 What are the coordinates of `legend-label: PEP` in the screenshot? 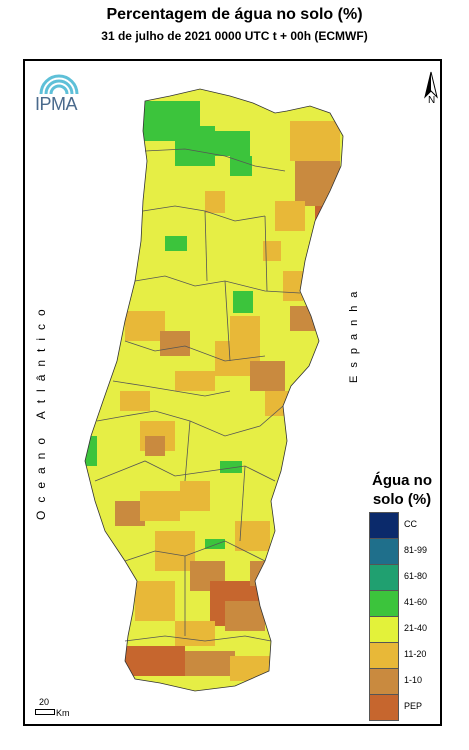 It's located at (413, 706).